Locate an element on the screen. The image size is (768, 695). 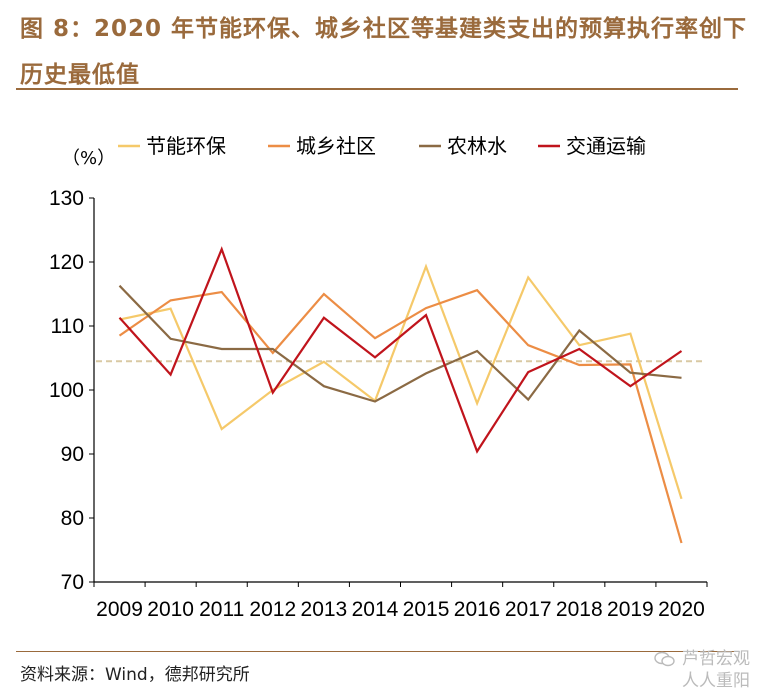
x-tick-label: 2010 is located at coordinates (170, 609).